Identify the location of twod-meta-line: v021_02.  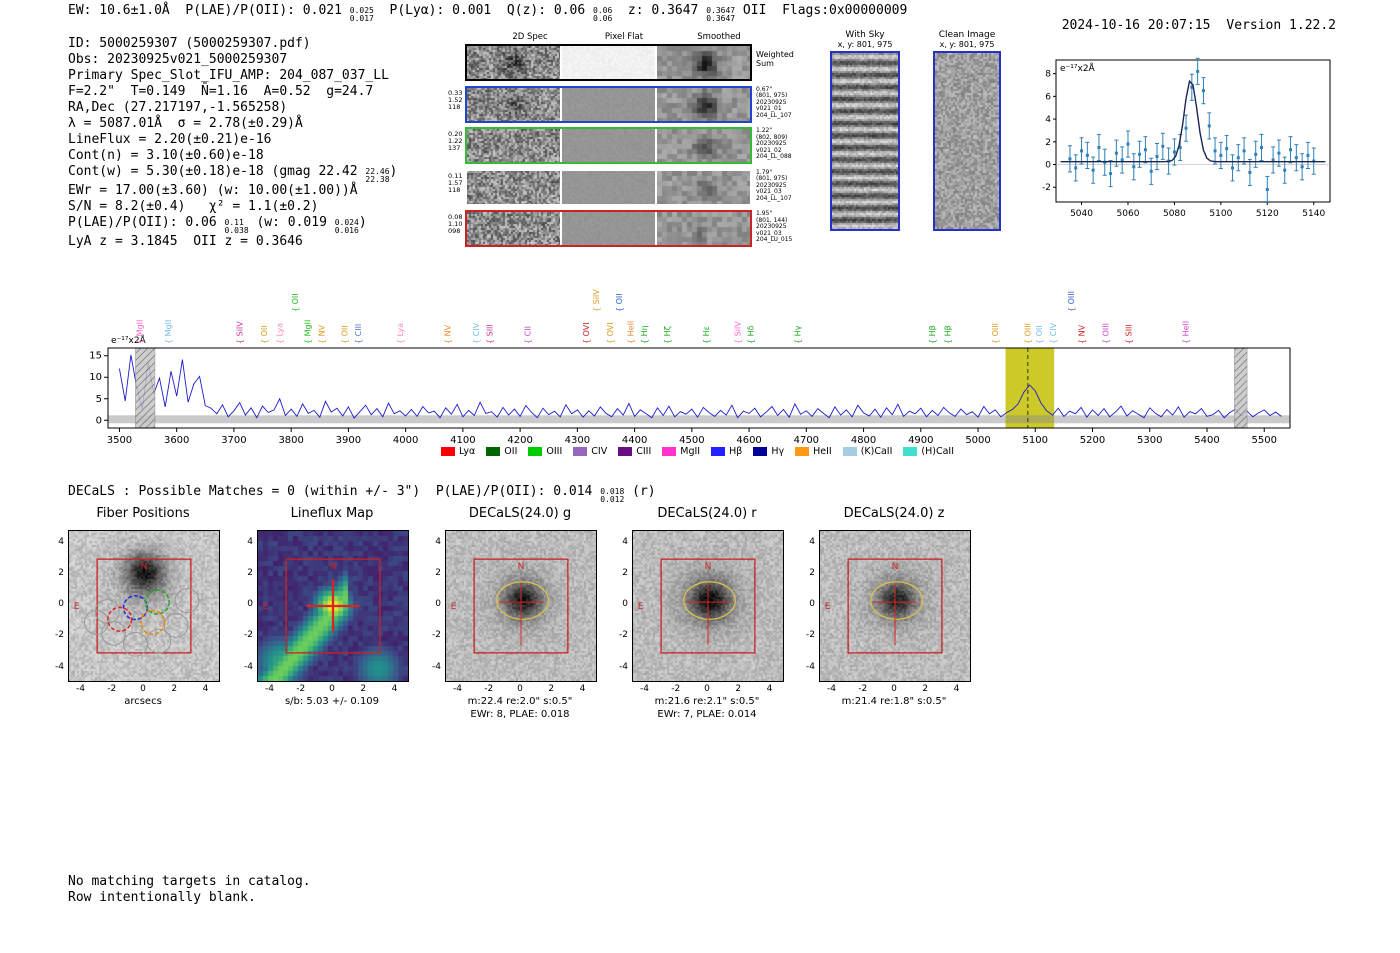
(769, 150).